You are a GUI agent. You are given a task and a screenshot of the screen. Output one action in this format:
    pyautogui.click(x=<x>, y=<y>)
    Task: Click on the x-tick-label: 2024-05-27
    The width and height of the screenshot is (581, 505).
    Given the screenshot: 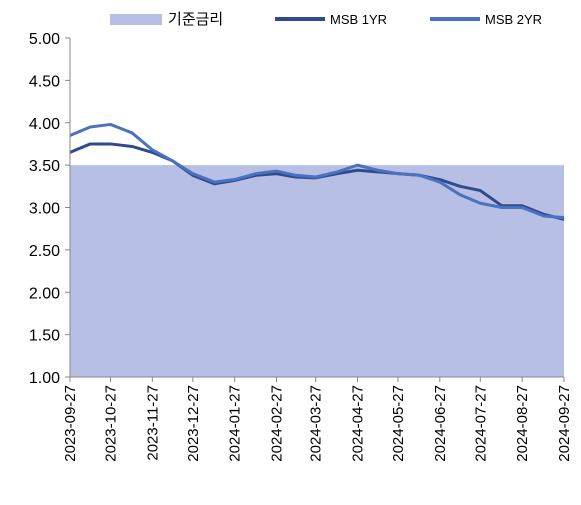 What is the action you would take?
    pyautogui.click(x=398, y=423)
    